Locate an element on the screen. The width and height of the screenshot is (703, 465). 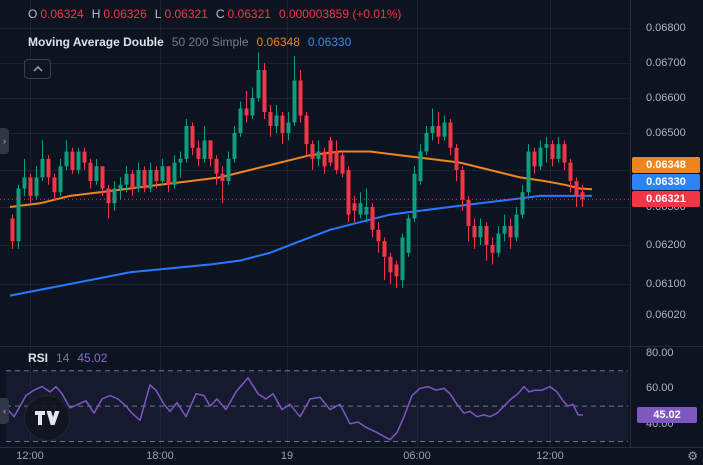
ohlc-close: C 0.06321 is located at coordinates (243, 14).